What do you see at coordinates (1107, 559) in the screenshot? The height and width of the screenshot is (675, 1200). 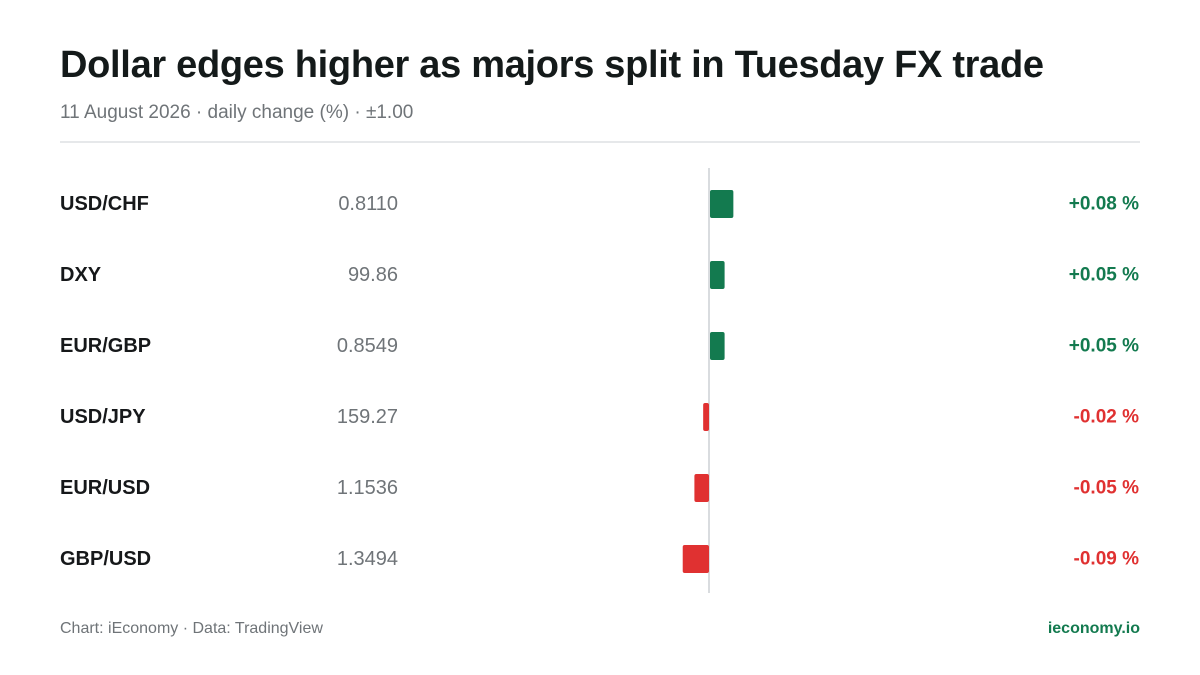 I see `change-value-label: -0.09 %` at bounding box center [1107, 559].